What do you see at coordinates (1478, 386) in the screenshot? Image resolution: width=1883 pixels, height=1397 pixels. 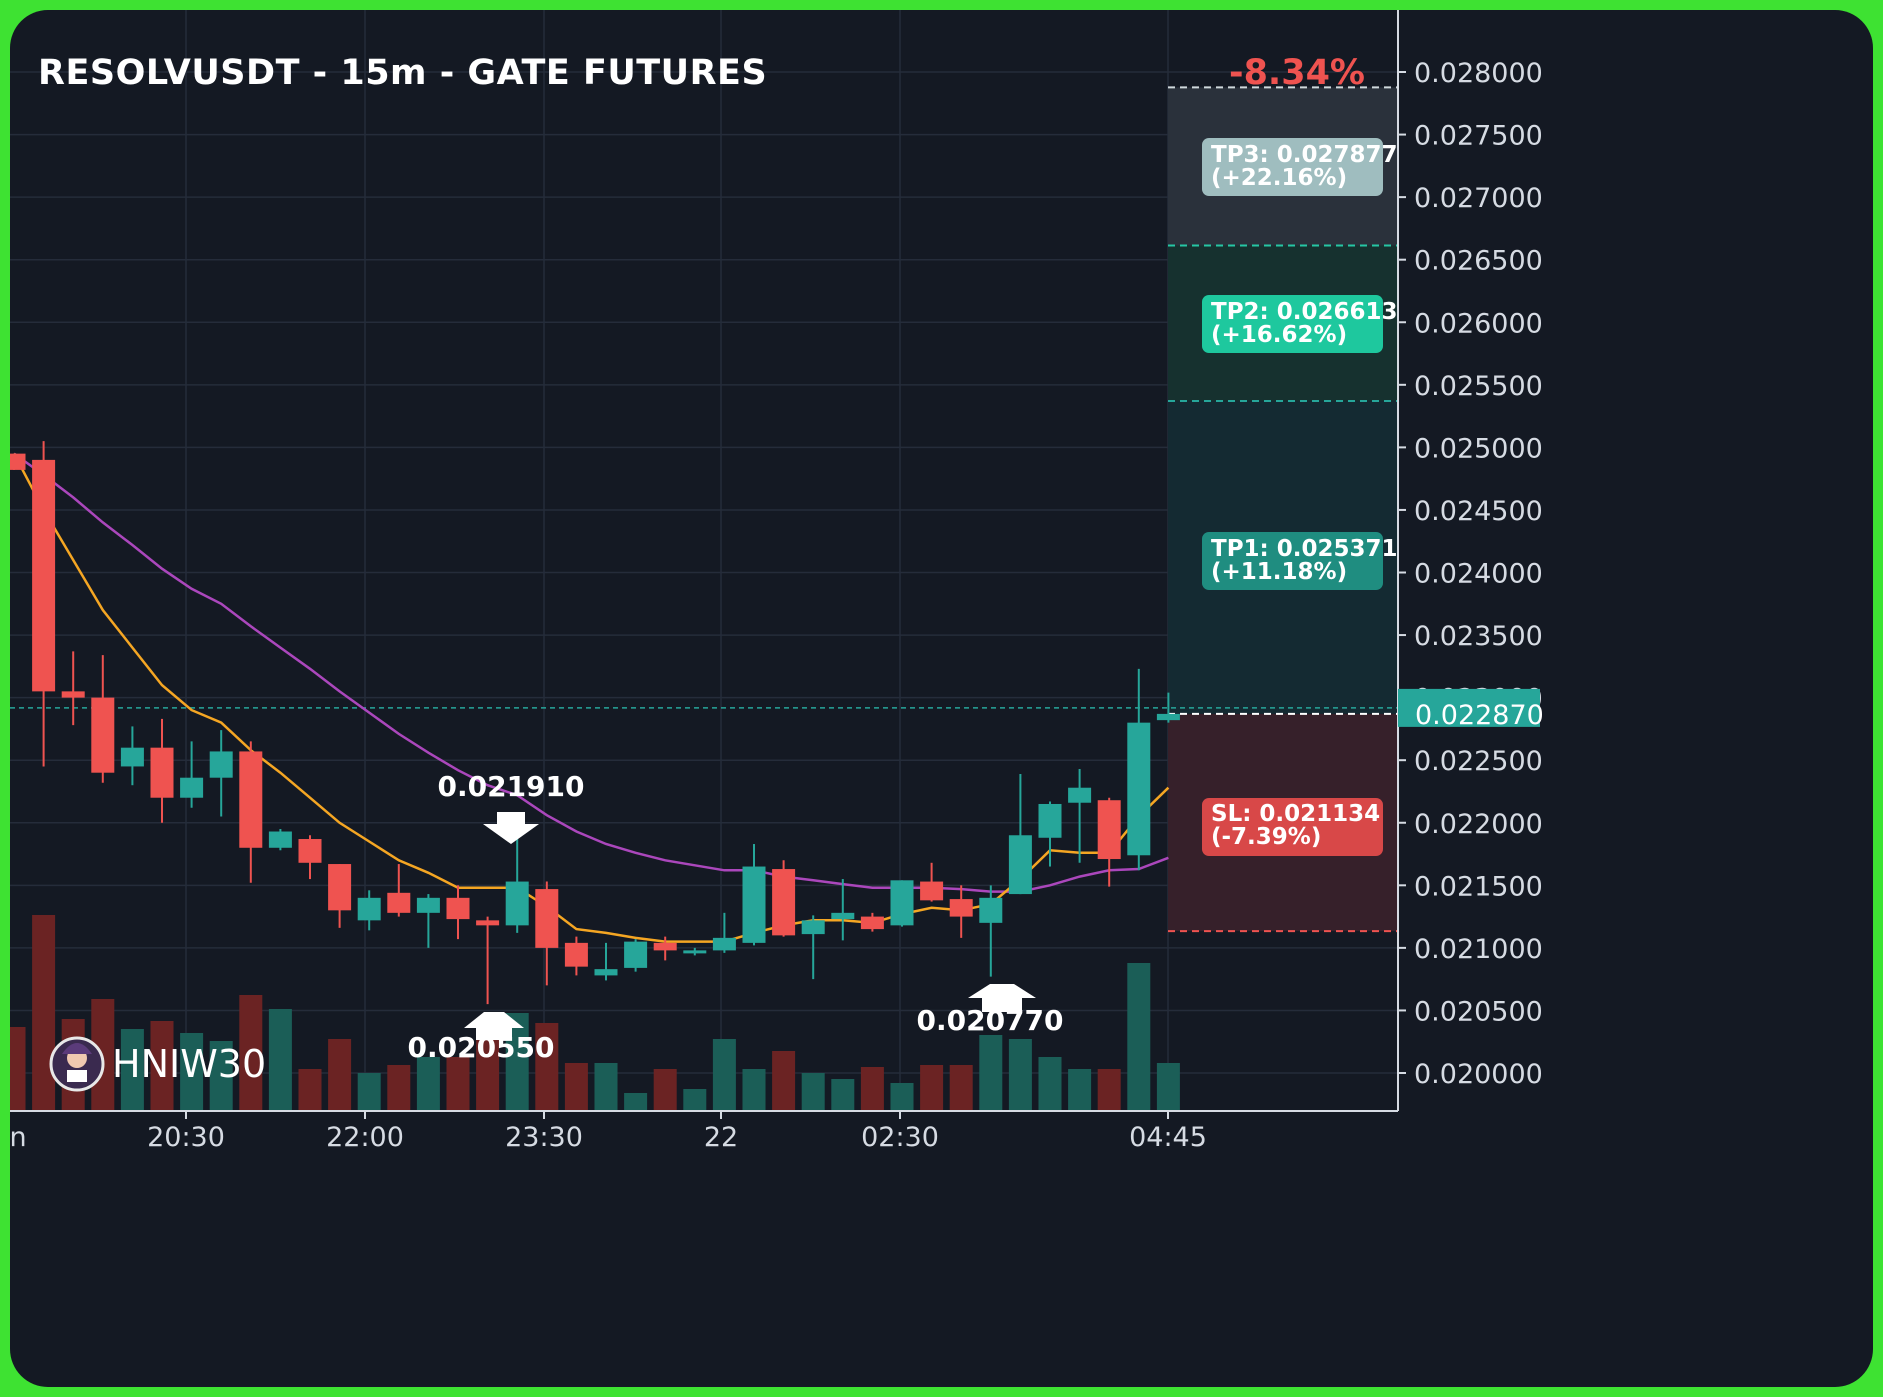 I see `price-tick-label: 0.025500` at bounding box center [1478, 386].